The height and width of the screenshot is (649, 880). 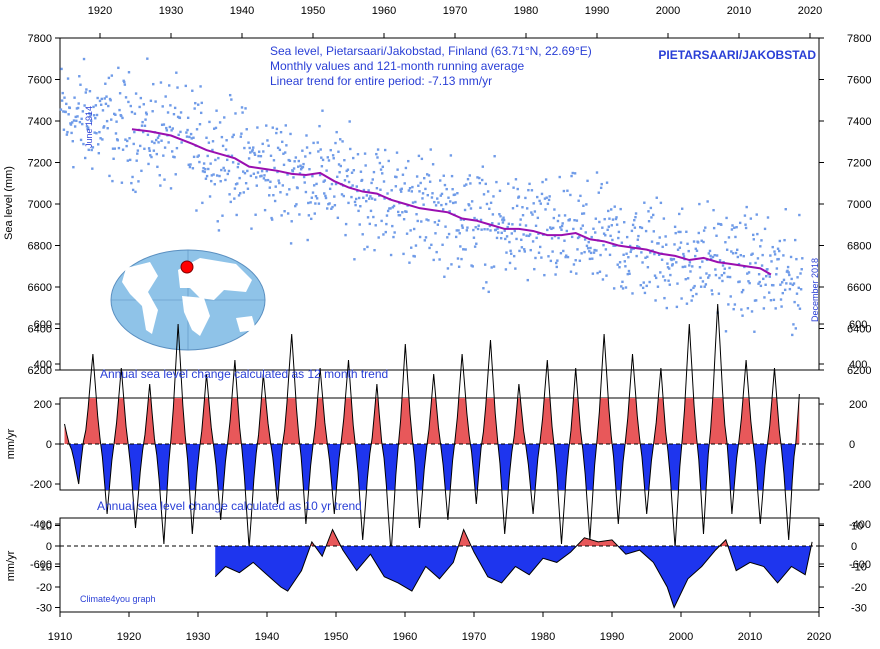 I want to click on top-x-tick-label: 1970, so click(x=455, y=11).